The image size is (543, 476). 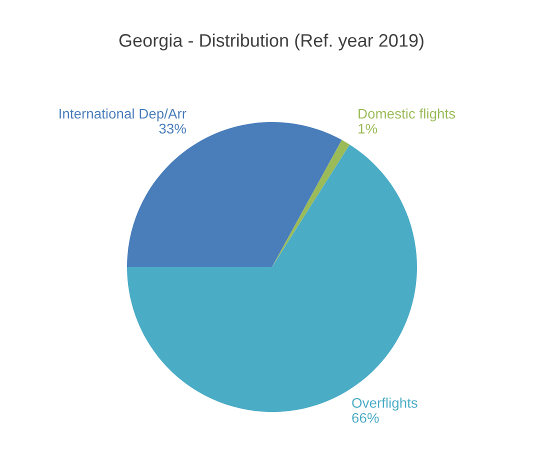 I want to click on slice-label: Overflights, so click(x=385, y=404).